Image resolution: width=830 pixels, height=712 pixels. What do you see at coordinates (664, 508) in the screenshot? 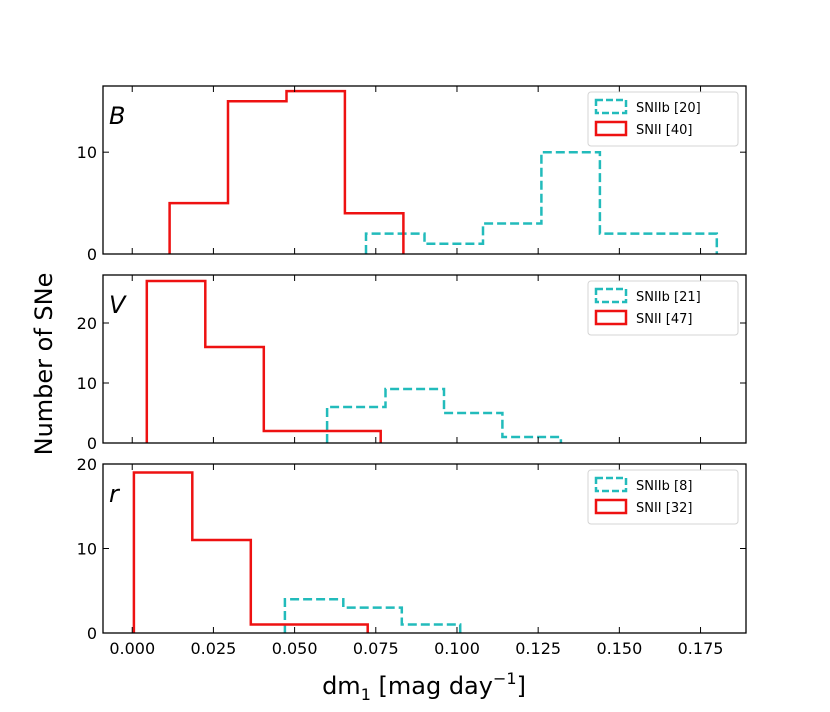
I see `legend-label: SNII [32]` at bounding box center [664, 508].